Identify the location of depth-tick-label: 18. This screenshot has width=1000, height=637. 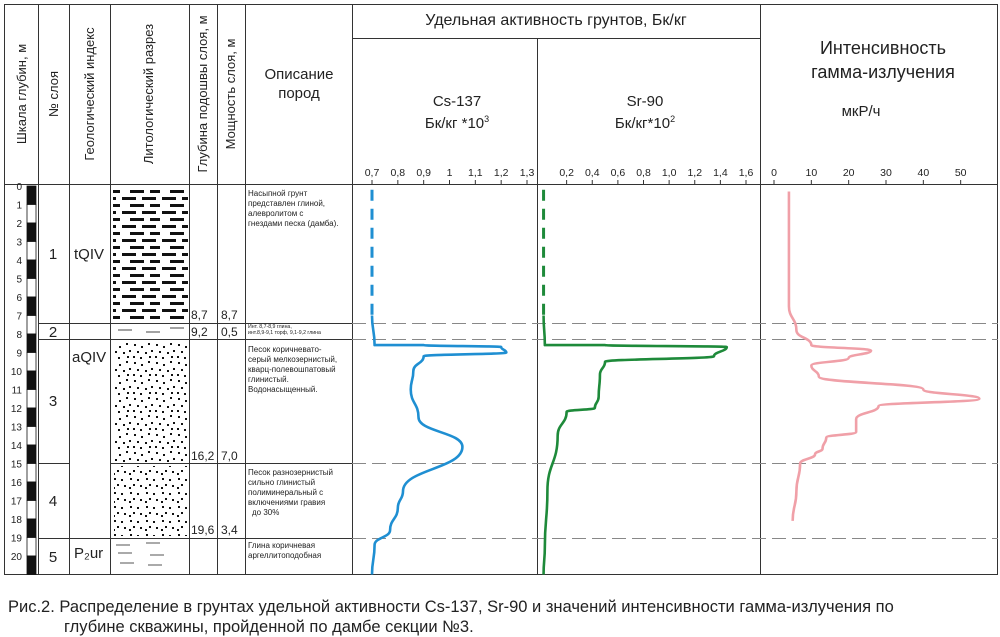
(17, 520).